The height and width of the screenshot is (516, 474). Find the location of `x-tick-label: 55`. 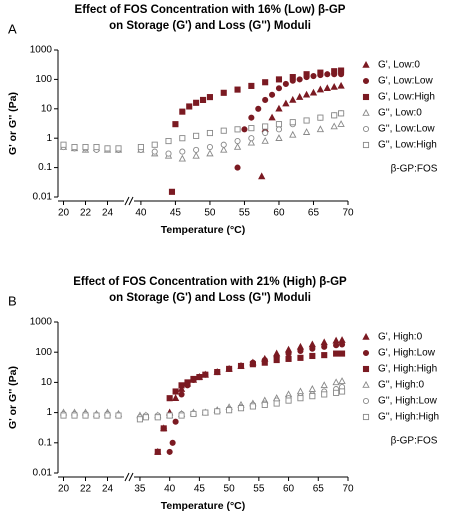

x-tick-label: 55 is located at coordinates (245, 213).